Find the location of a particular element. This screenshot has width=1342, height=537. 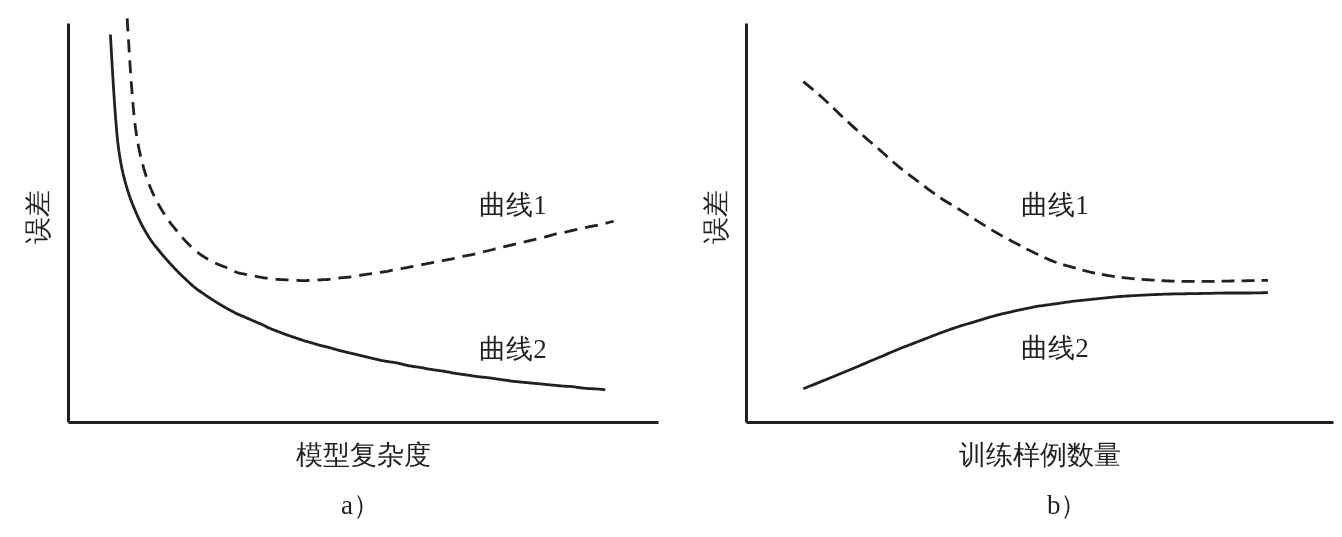

text: a） is located at coordinates (361, 504).